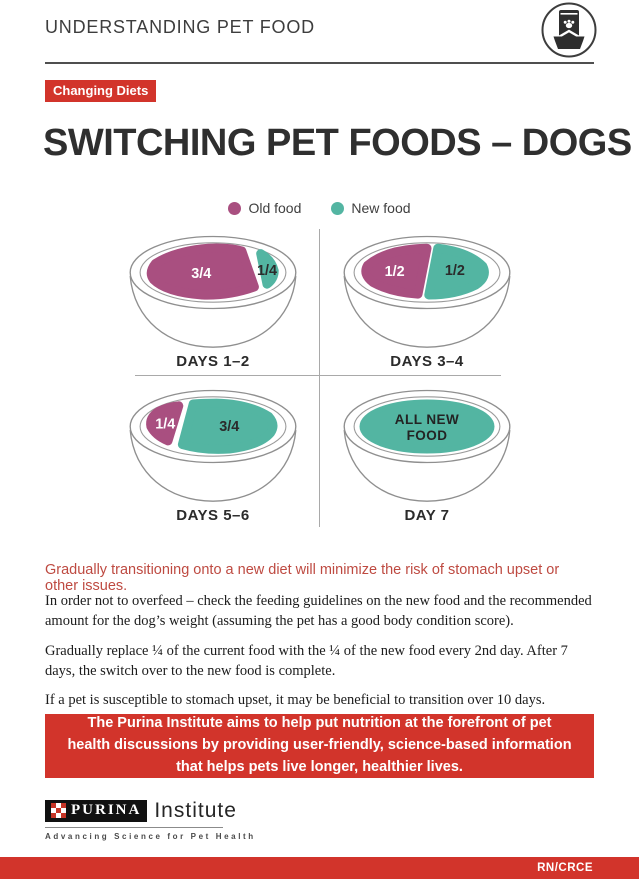 Image resolution: width=639 pixels, height=879 pixels. I want to click on old-fraction-label: 3/4, so click(201, 274).